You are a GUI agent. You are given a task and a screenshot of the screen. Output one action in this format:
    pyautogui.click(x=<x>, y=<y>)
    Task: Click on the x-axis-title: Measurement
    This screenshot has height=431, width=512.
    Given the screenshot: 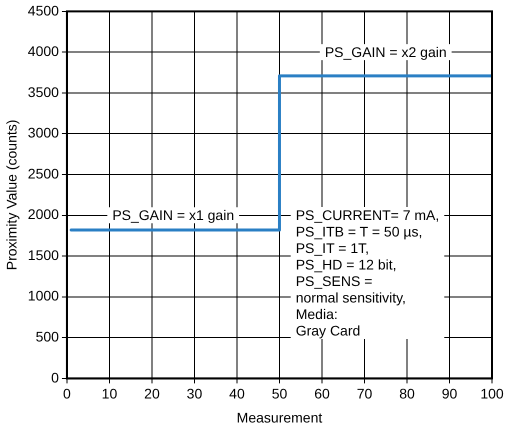 What is the action you would take?
    pyautogui.click(x=279, y=417)
    